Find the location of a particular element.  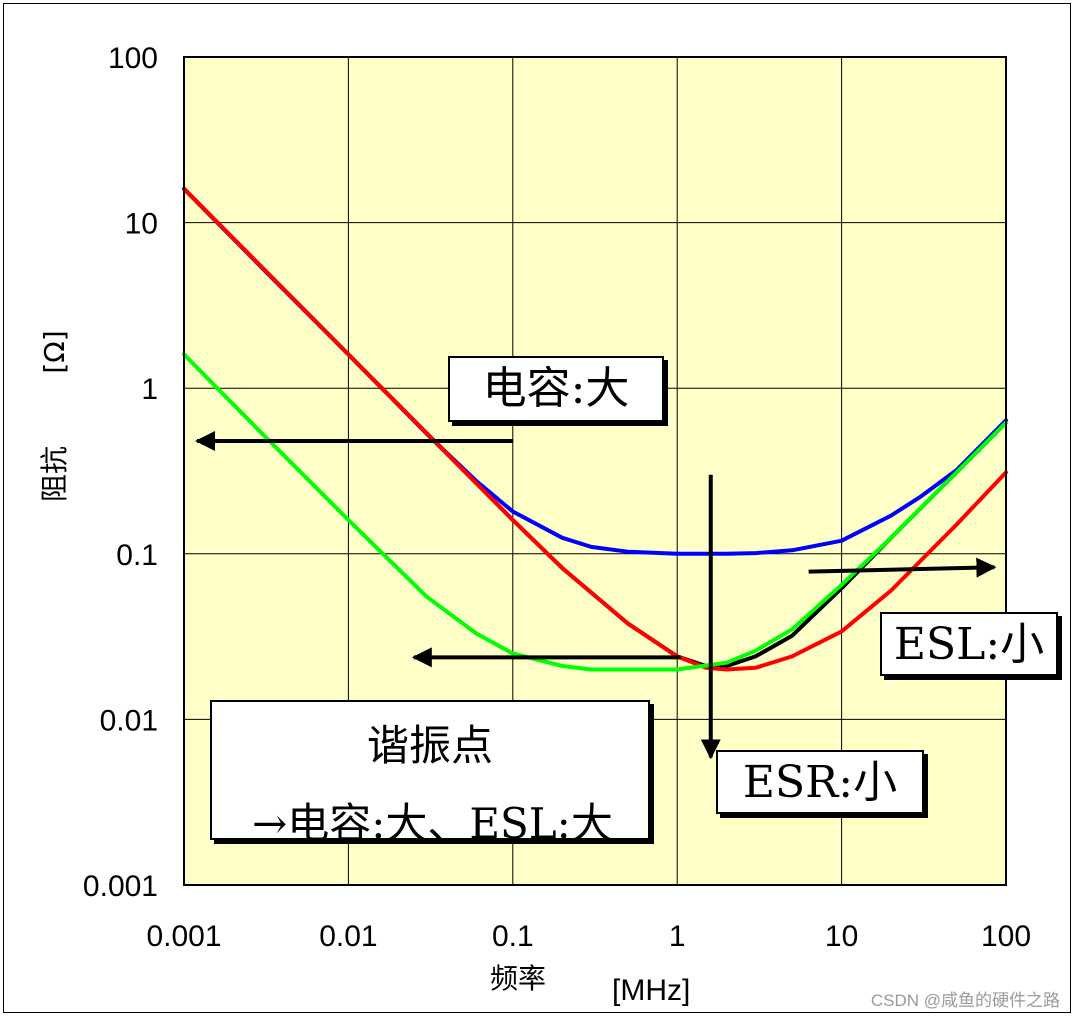

annotation-resonance-title: 谐振点 is located at coordinates (429, 745).